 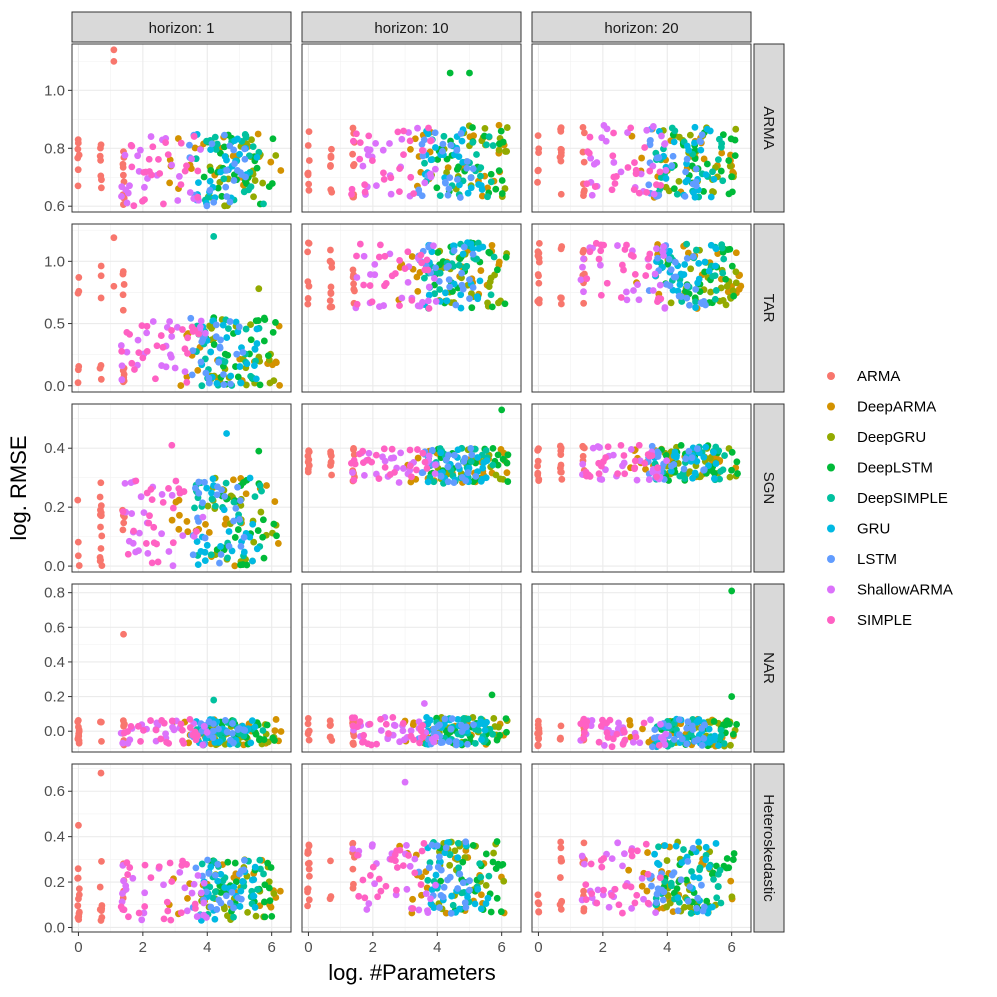 I want to click on y-tick-label: 0.6, so click(x=54, y=791).